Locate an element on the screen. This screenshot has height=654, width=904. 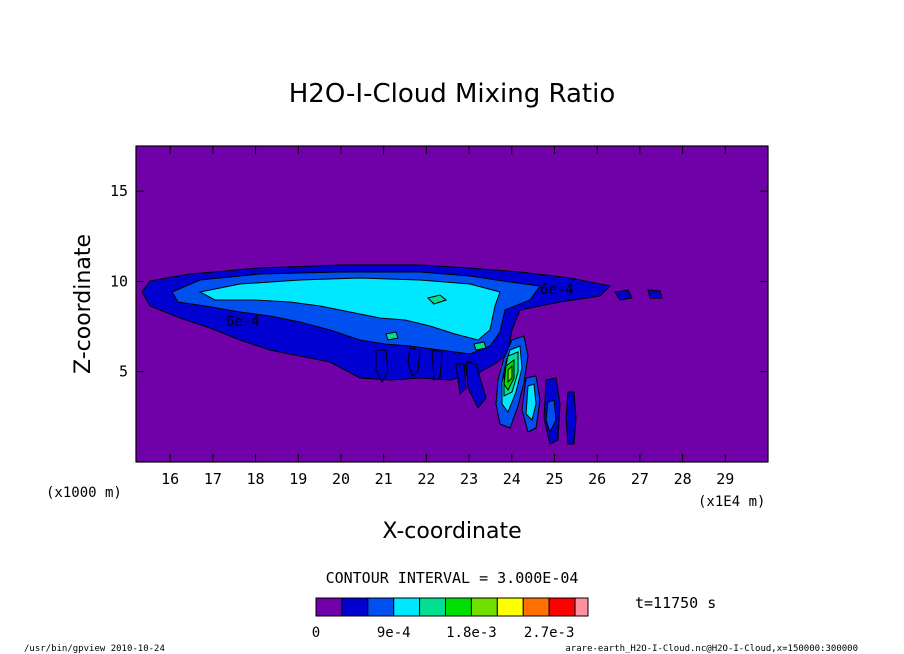
y-tick-label: 10 is located at coordinates (119, 281).